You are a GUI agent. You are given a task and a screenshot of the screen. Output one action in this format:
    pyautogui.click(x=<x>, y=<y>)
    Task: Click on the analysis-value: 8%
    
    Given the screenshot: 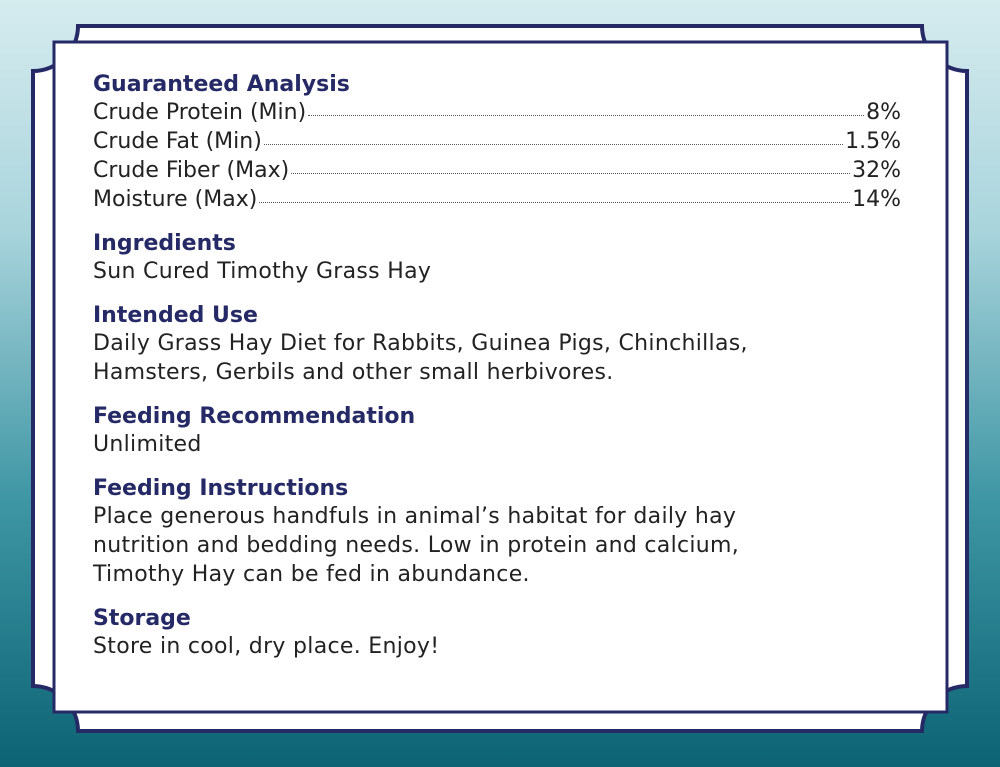 What is the action you would take?
    pyautogui.click(x=883, y=112)
    